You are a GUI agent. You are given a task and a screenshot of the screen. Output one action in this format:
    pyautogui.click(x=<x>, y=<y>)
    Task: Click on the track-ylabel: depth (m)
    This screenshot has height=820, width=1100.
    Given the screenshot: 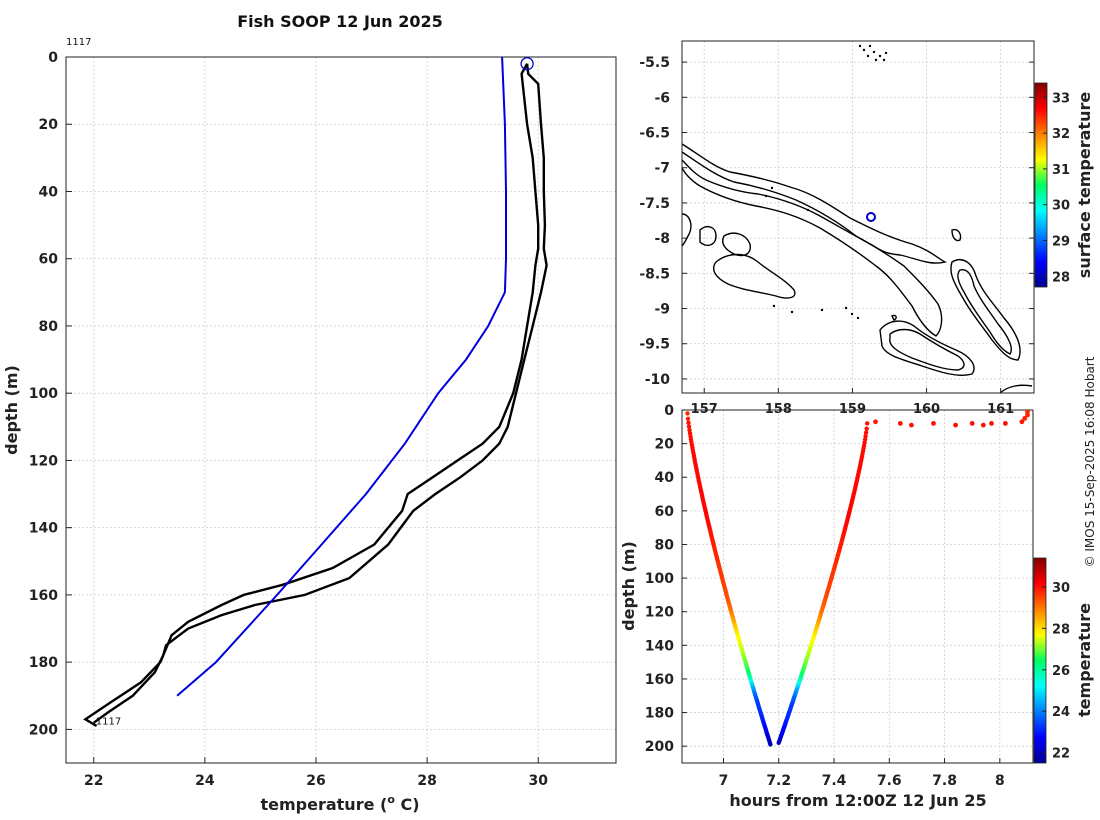 What is the action you would take?
    pyautogui.click(x=628, y=586)
    